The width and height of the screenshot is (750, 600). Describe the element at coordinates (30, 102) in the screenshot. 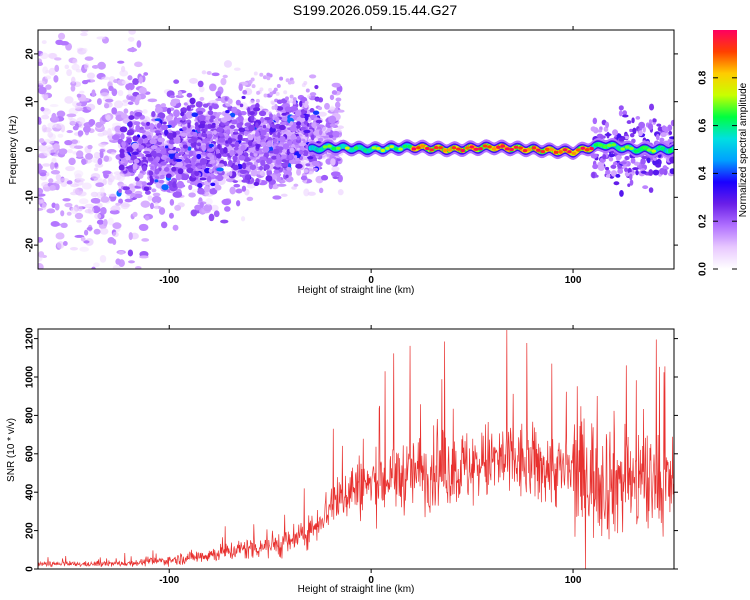

I see `y-tick-label: 10` at that location.